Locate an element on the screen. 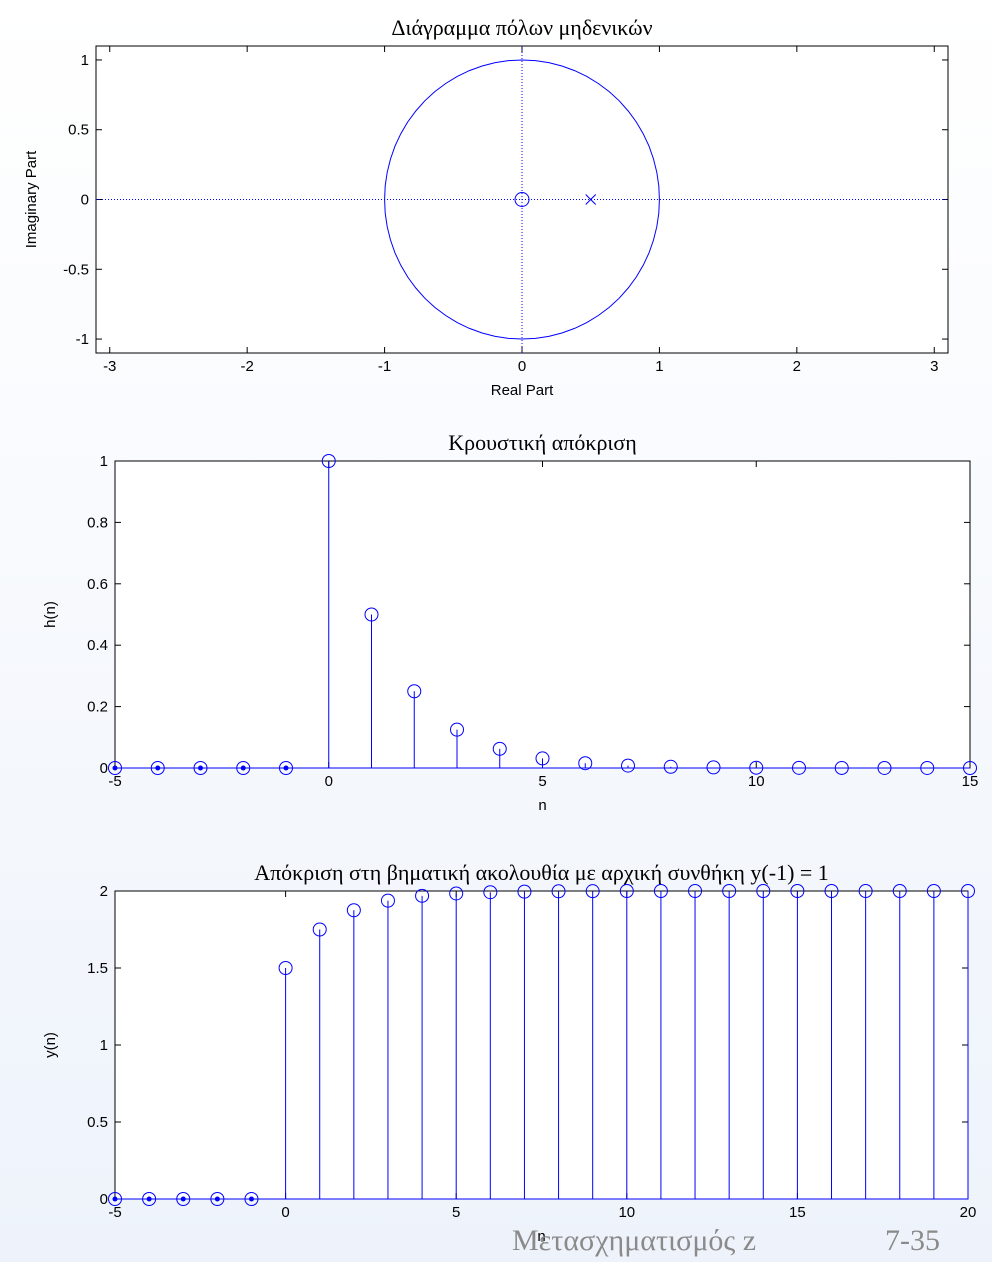 This screenshot has width=992, height=1262. chart-title: Κρουστική απόκριση is located at coordinates (542, 442).